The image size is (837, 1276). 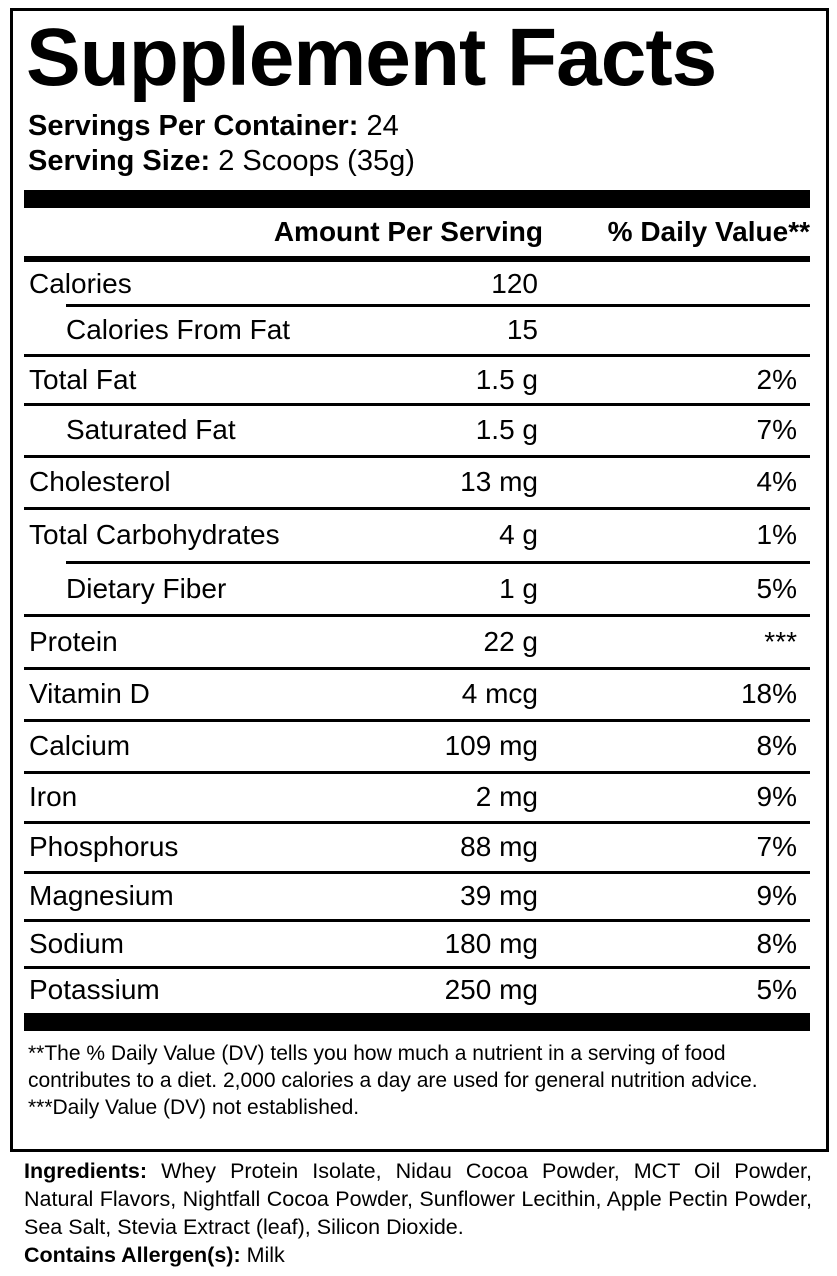 I want to click on nutrient-amount: 39 mg, so click(x=499, y=895).